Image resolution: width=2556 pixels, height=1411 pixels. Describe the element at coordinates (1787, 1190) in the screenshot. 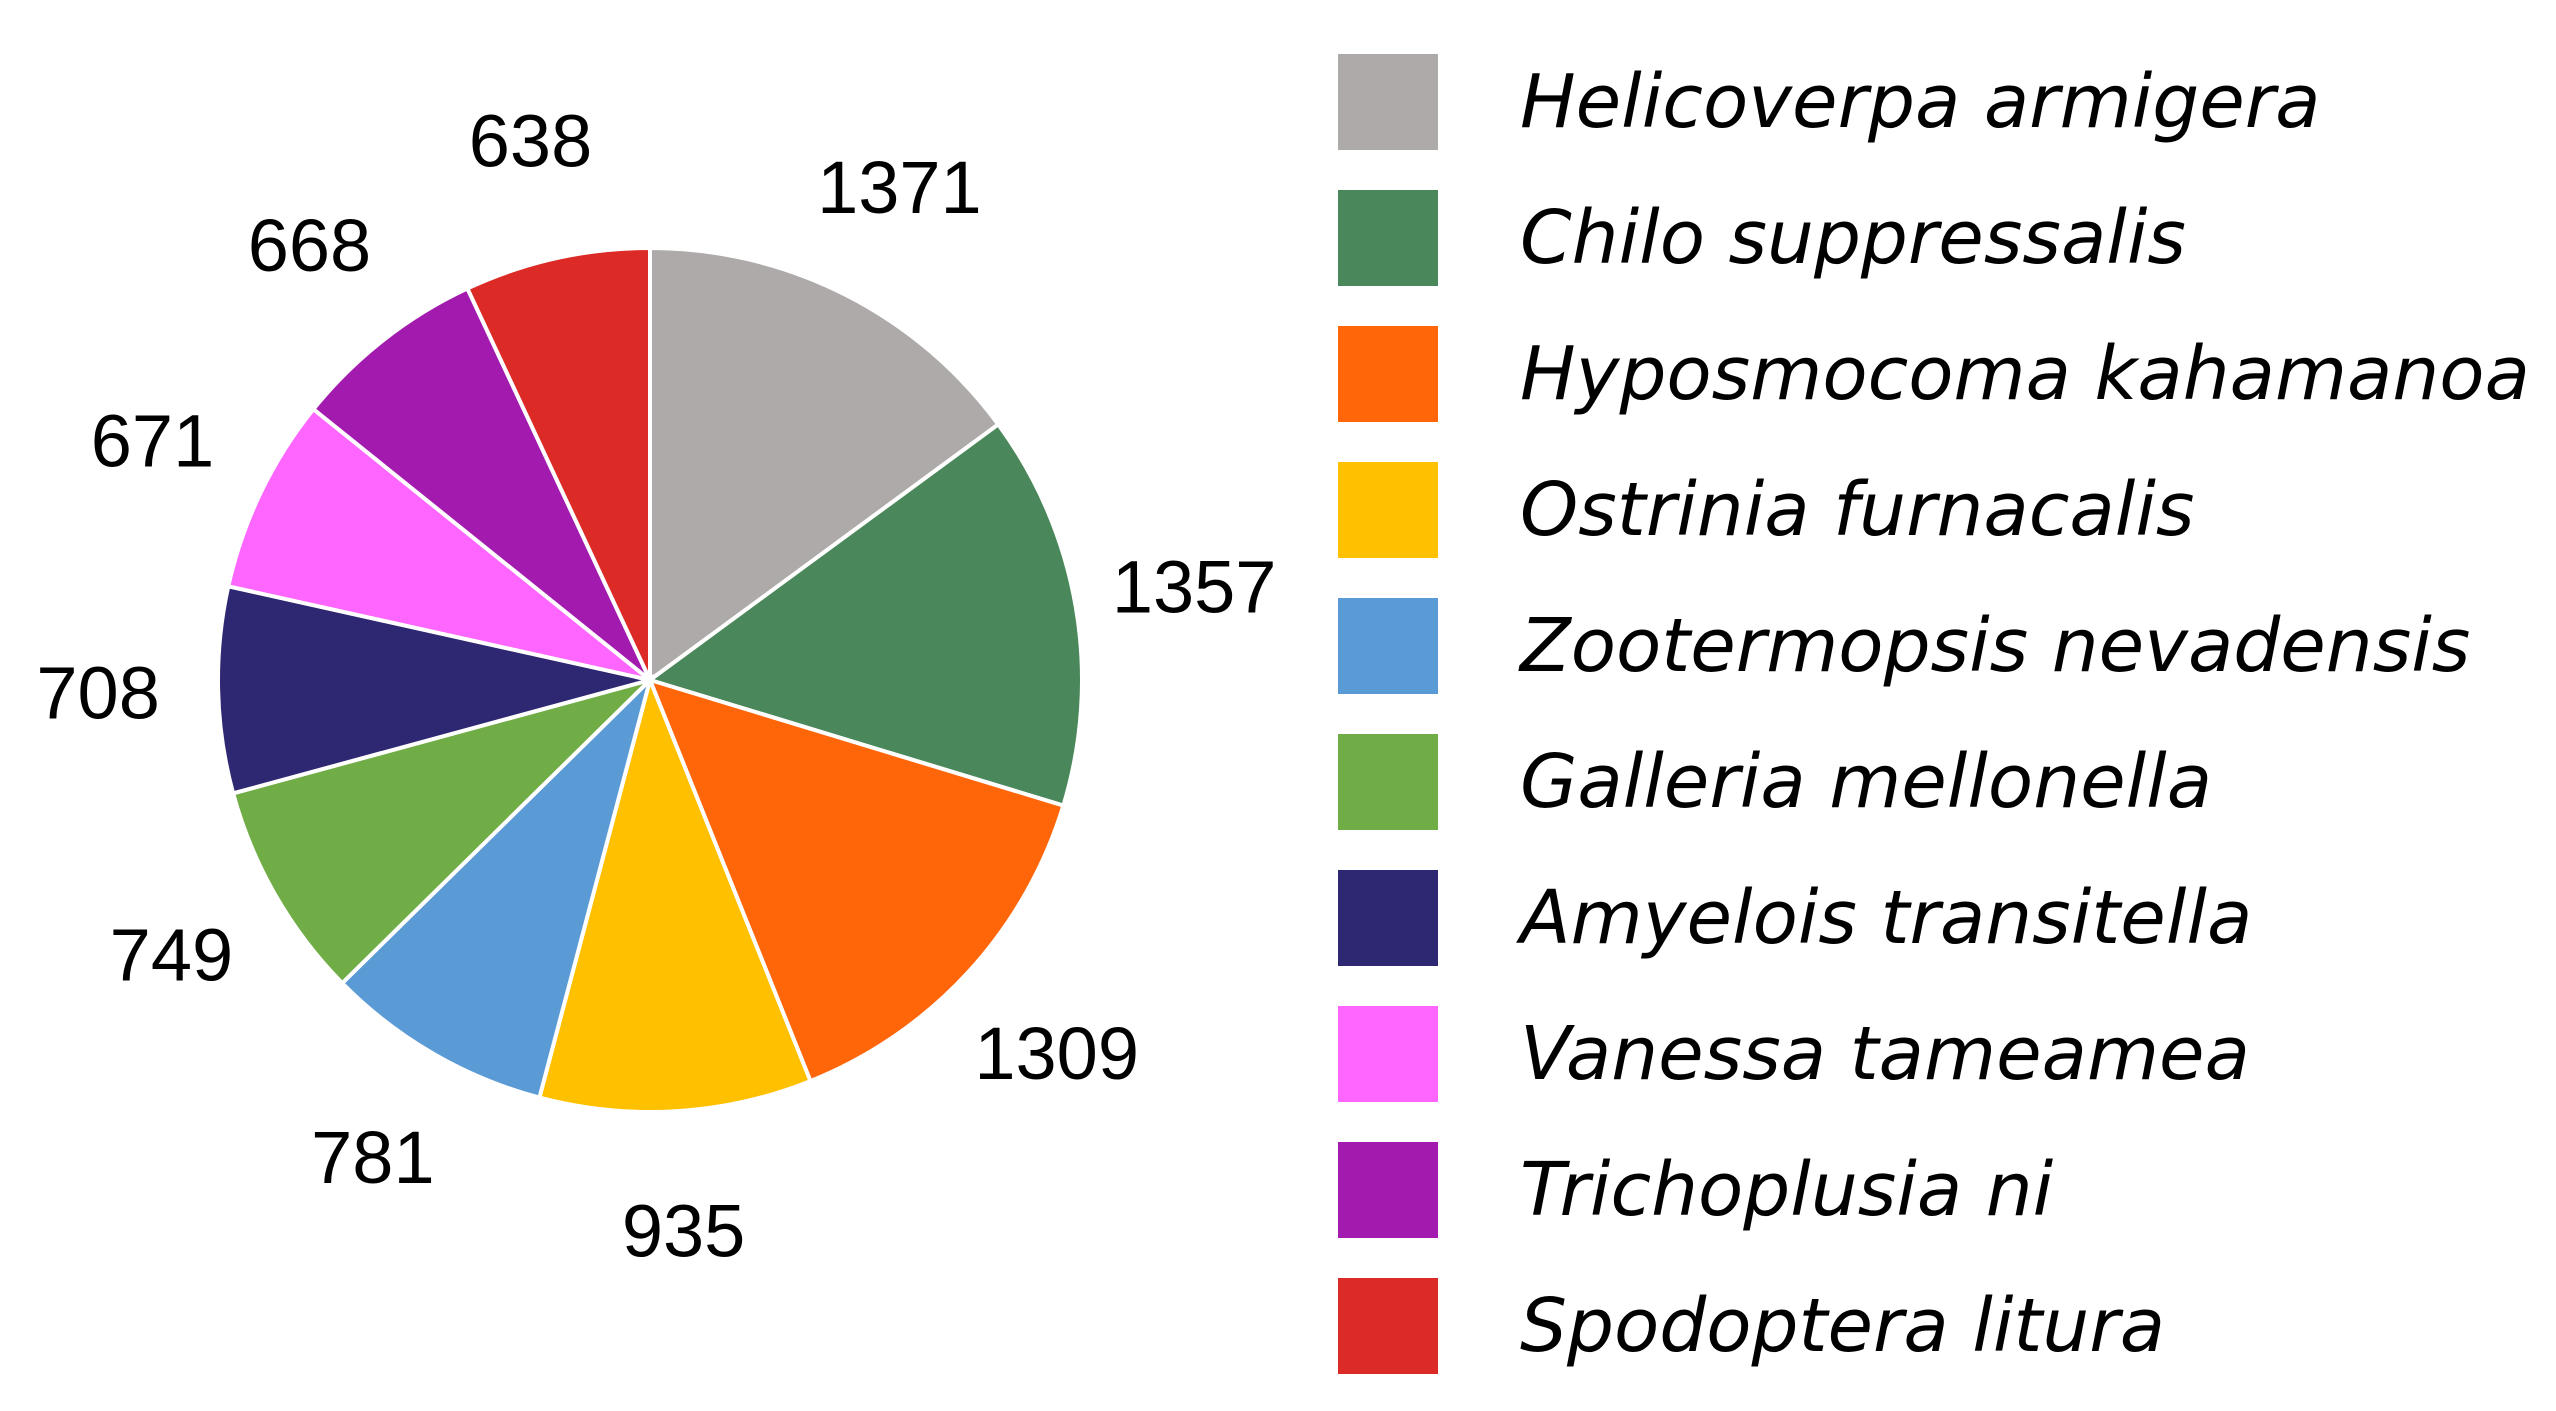

I see `legend-label: Trichoplusia ni` at that location.